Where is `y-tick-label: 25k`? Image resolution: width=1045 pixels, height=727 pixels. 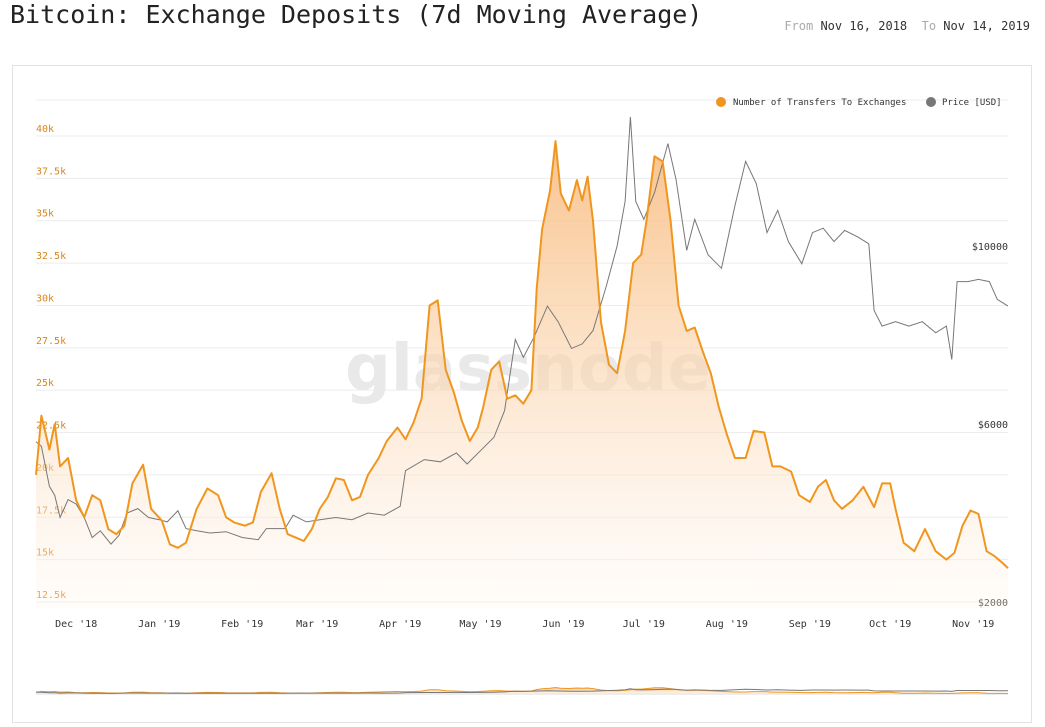 y-tick-label: 25k is located at coordinates (45, 383).